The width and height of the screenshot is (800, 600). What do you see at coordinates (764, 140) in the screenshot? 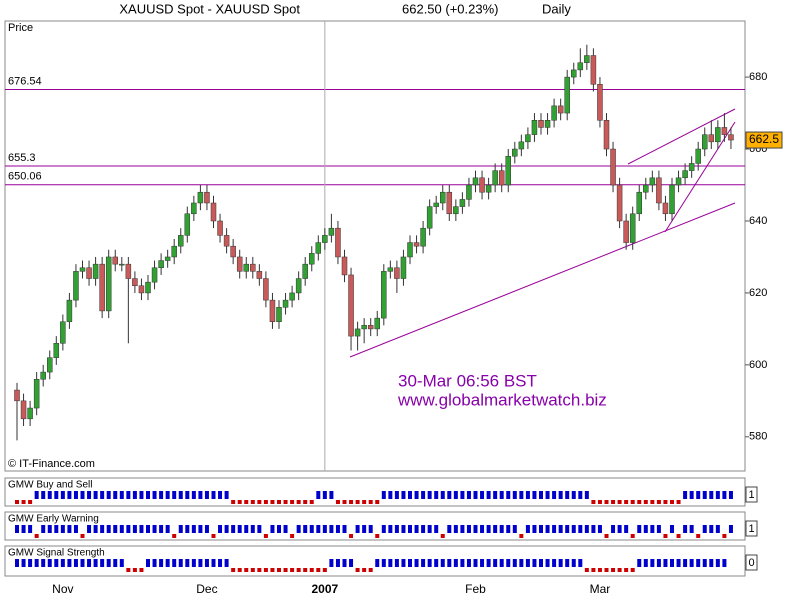
I see `last-price-box` at bounding box center [764, 140].